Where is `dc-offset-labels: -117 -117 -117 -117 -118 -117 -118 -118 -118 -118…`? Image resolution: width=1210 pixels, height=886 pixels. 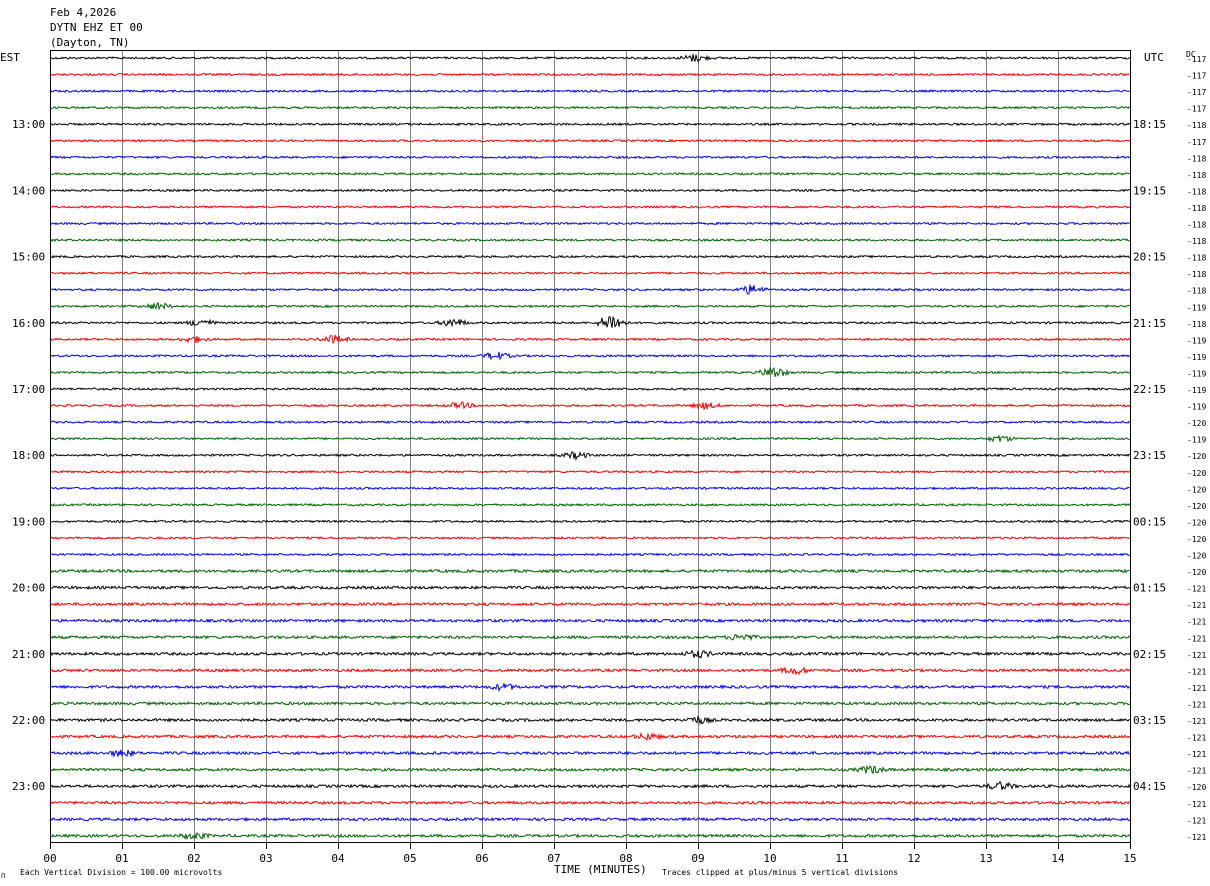 dc-offset-labels: -117 -117 -117 -117 -118 -117 -118 -118 -118 -118… is located at coordinates (1196, 448).